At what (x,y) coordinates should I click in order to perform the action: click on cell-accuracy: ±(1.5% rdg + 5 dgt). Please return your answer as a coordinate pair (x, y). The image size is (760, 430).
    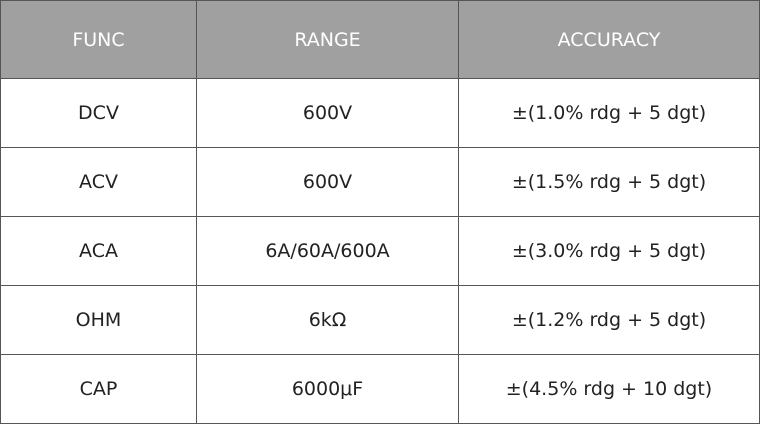
    Looking at the image, I should click on (609, 182).